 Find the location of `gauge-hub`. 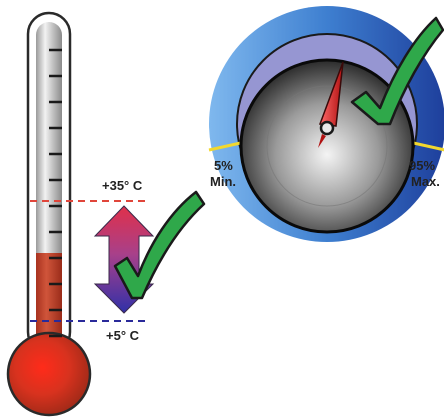

gauge-hub is located at coordinates (327, 128).